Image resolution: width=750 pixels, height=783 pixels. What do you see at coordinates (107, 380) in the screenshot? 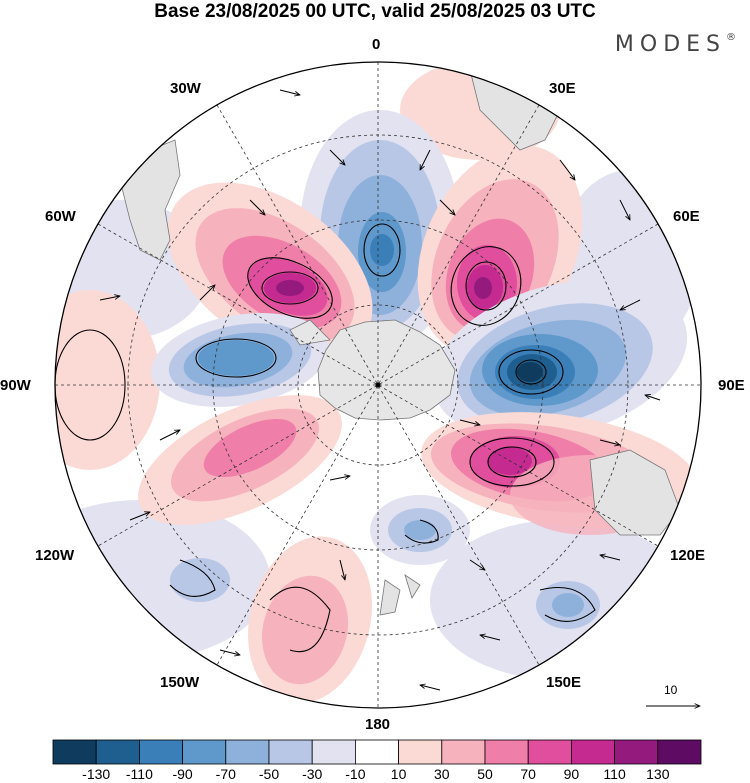
I see `weak-positive-anomaly` at bounding box center [107, 380].